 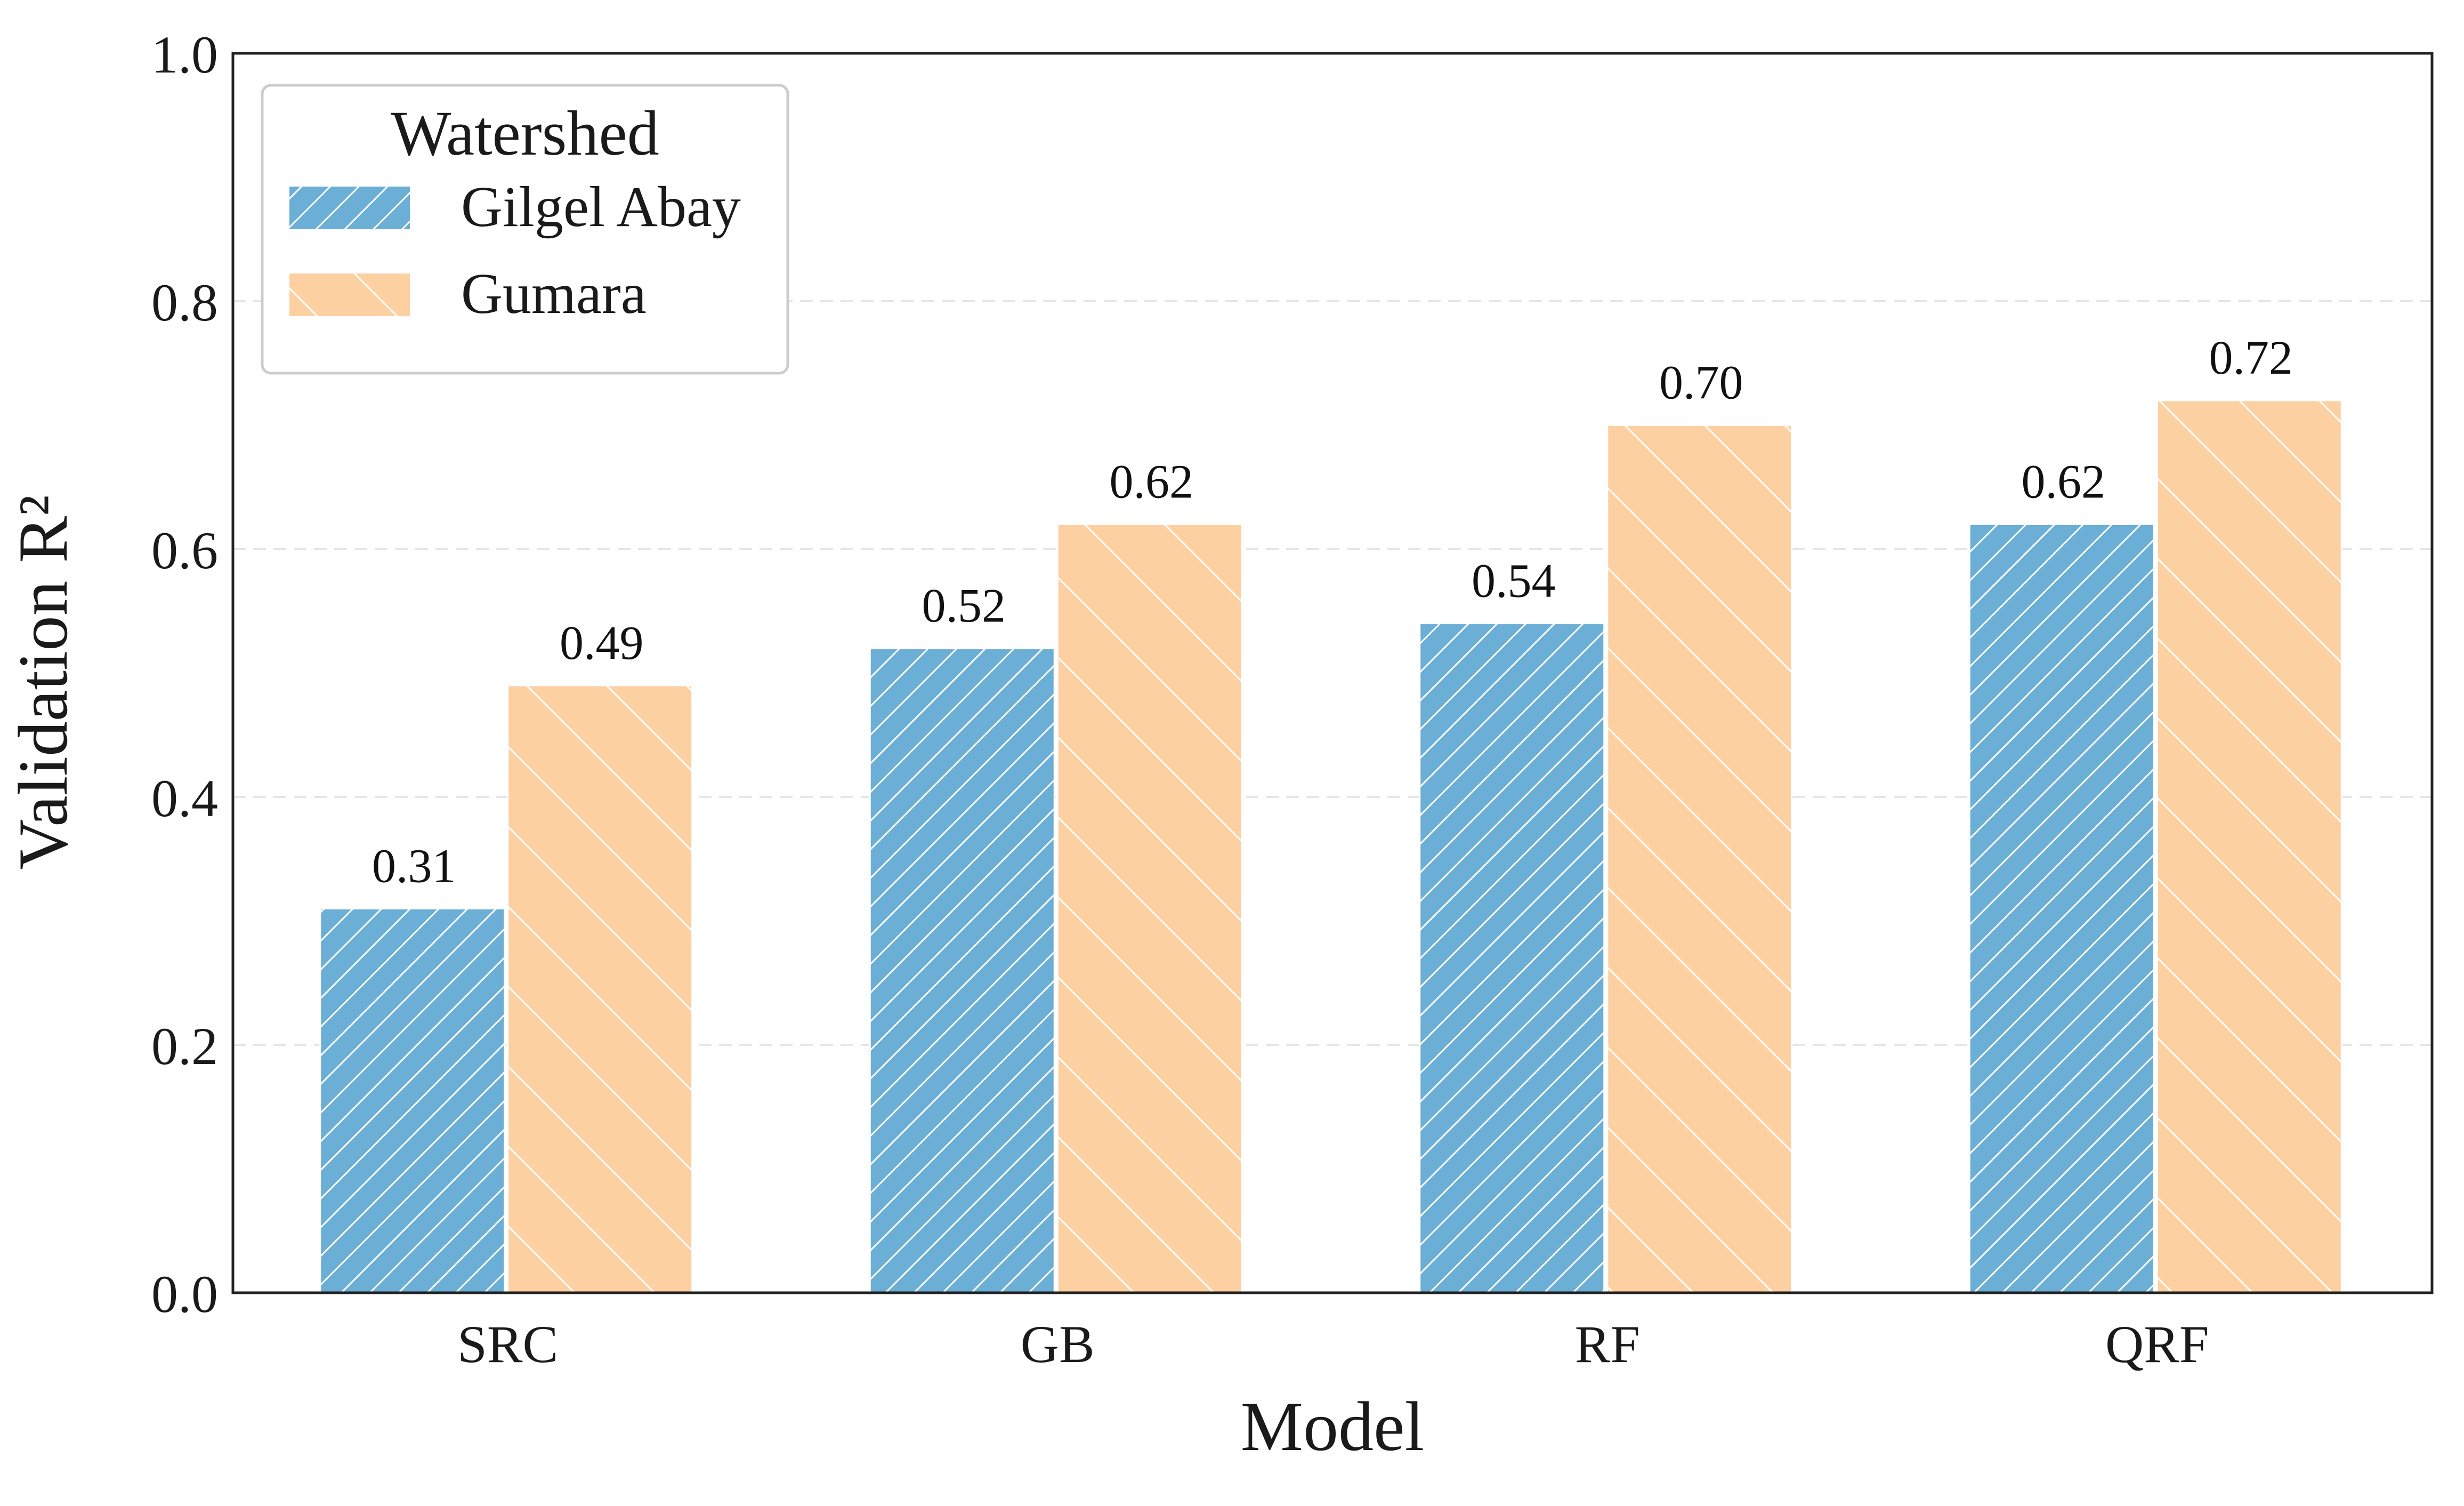 I want to click on bar-gumara-gb, so click(x=1149, y=909).